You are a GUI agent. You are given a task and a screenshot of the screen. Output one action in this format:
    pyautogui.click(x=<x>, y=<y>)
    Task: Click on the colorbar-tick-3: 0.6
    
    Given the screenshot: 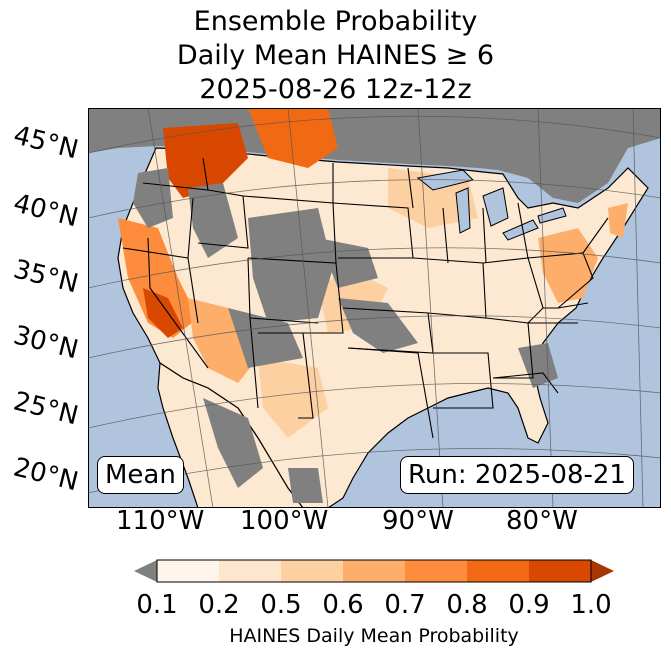 What is the action you would take?
    pyautogui.click(x=343, y=605)
    